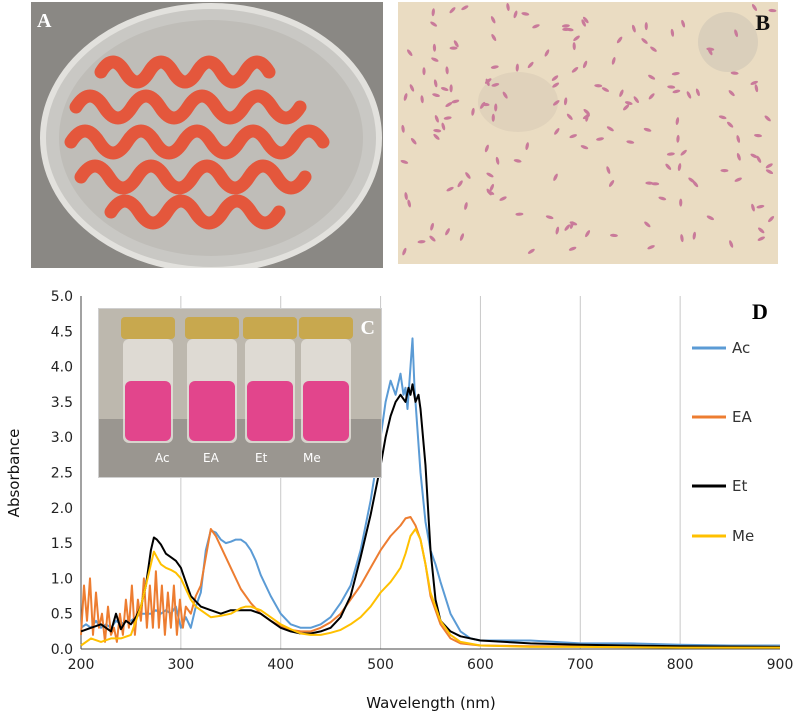 Image resolution: width=797 pixels, height=714 pixels. I want to click on panel-letter-a: A, so click(44, 21).